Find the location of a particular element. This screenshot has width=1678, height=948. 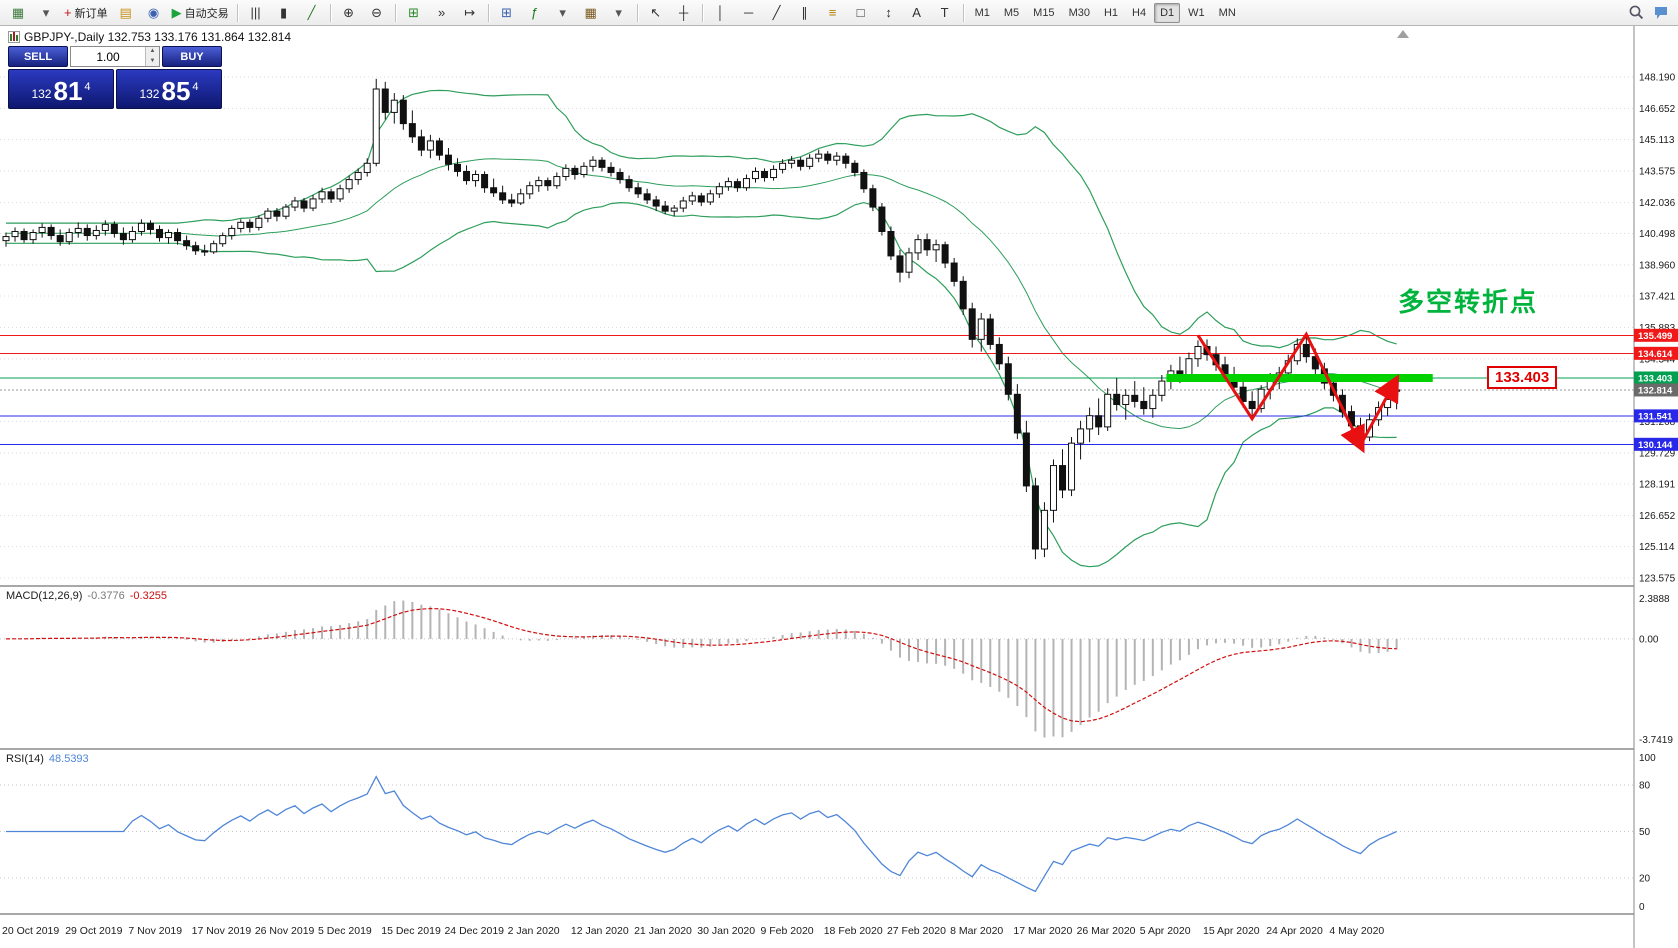

timeframe-m1-button: M1 is located at coordinates (982, 12).